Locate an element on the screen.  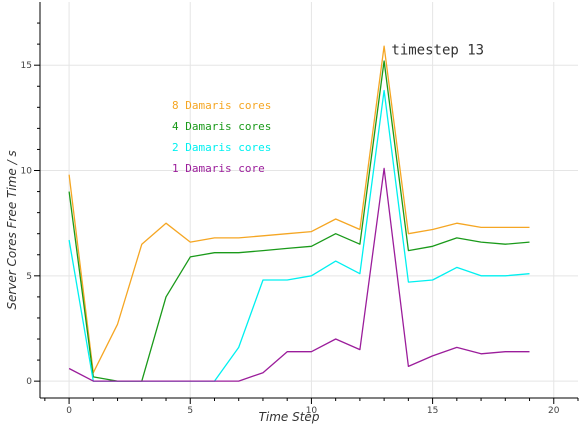
y-tick-label: 0 is located at coordinates (29, 382).